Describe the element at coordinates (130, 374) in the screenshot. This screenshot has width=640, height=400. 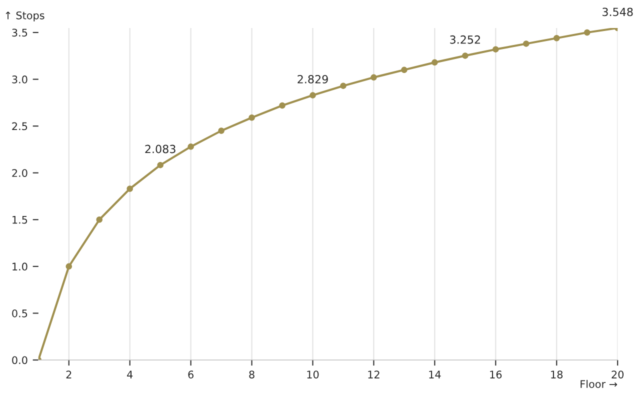
I see `x-tick-label: 4` at that location.